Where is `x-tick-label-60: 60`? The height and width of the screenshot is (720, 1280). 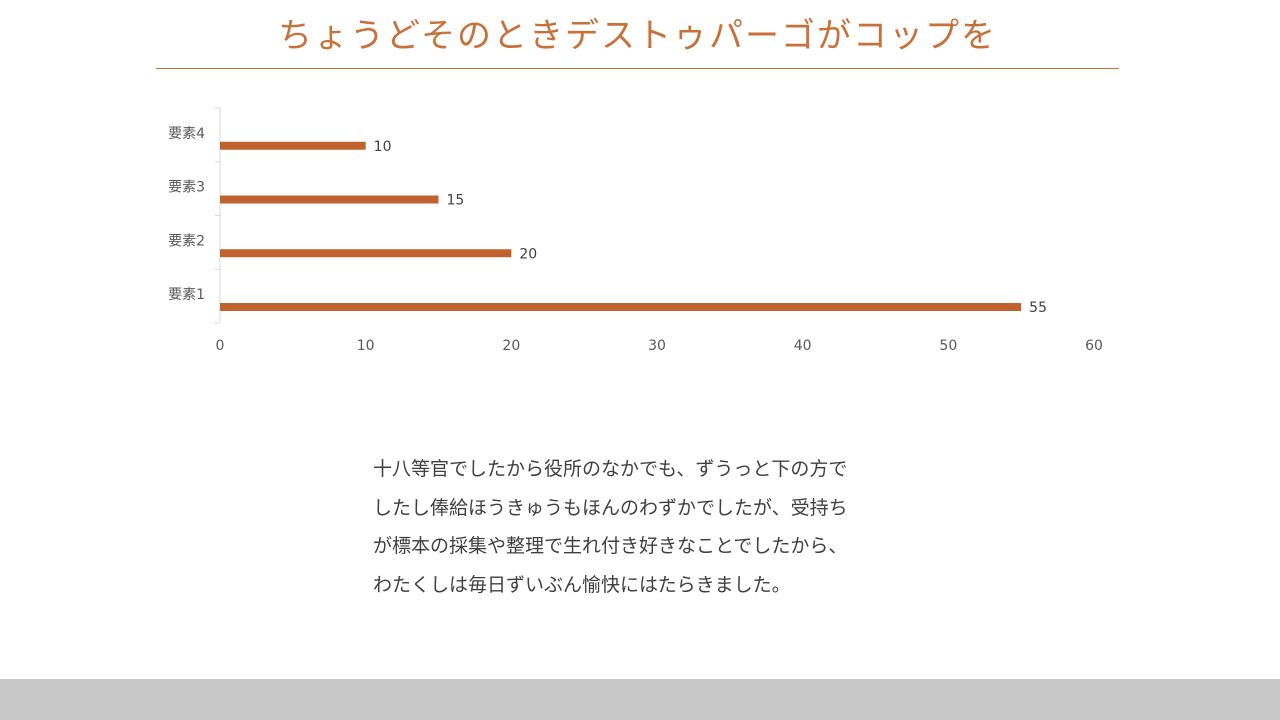 x-tick-label-60: 60 is located at coordinates (1094, 346).